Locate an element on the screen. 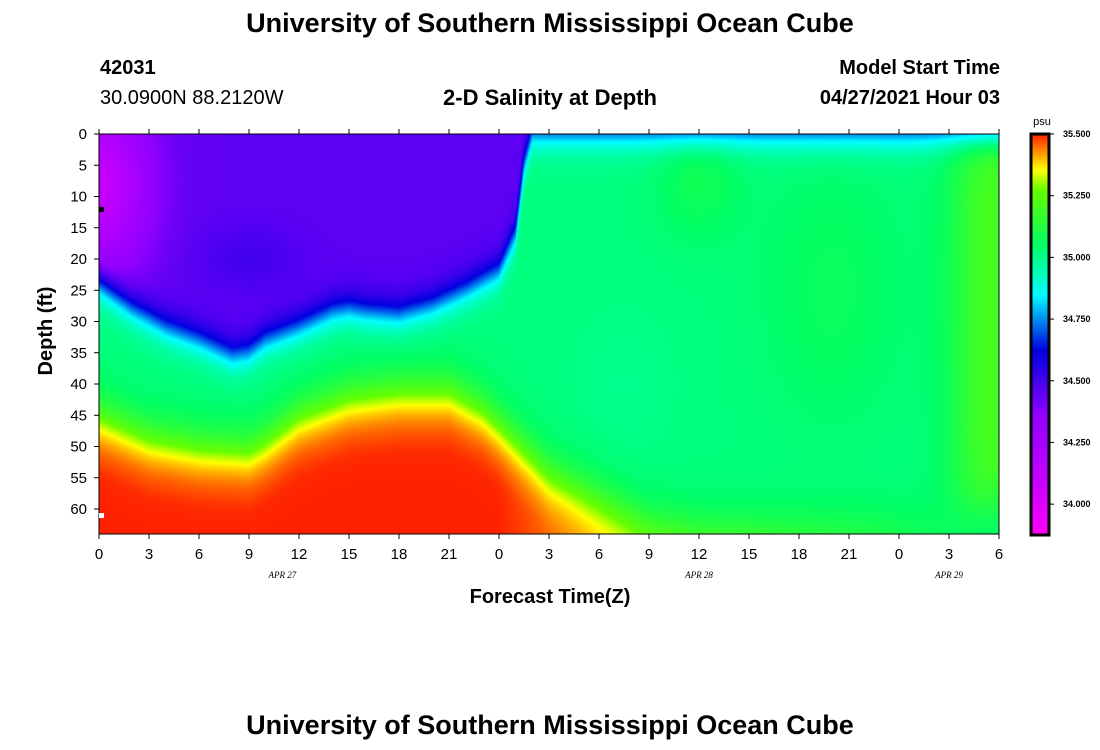  y-tick-label: 20 is located at coordinates (78, 259).